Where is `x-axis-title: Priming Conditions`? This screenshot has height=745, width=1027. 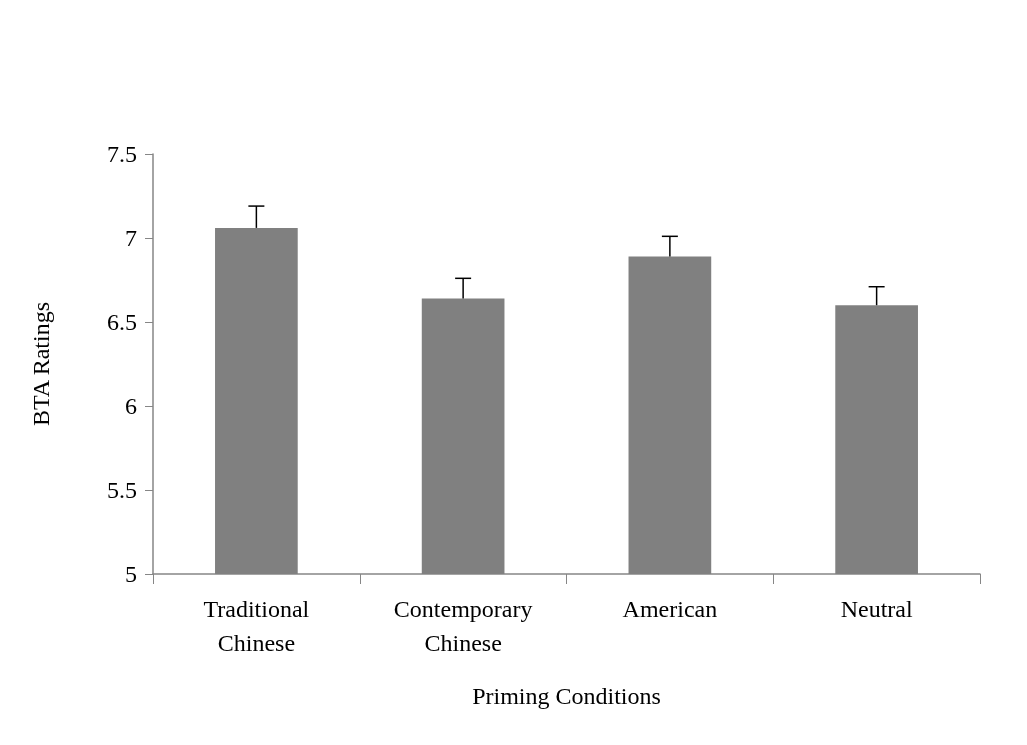
x-axis-title: Priming Conditions is located at coordinates (566, 696).